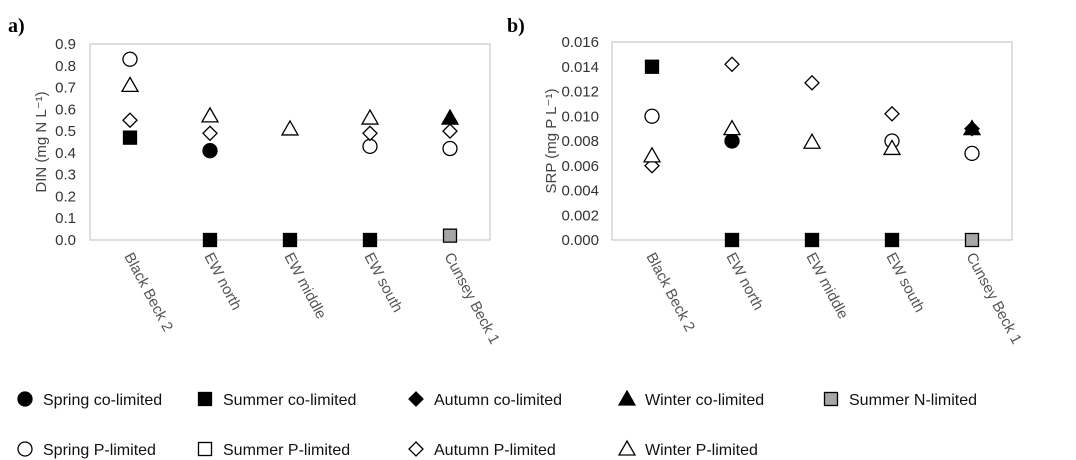 The height and width of the screenshot is (460, 1076). I want to click on legend-marker-spring-co-limited, so click(25, 399).